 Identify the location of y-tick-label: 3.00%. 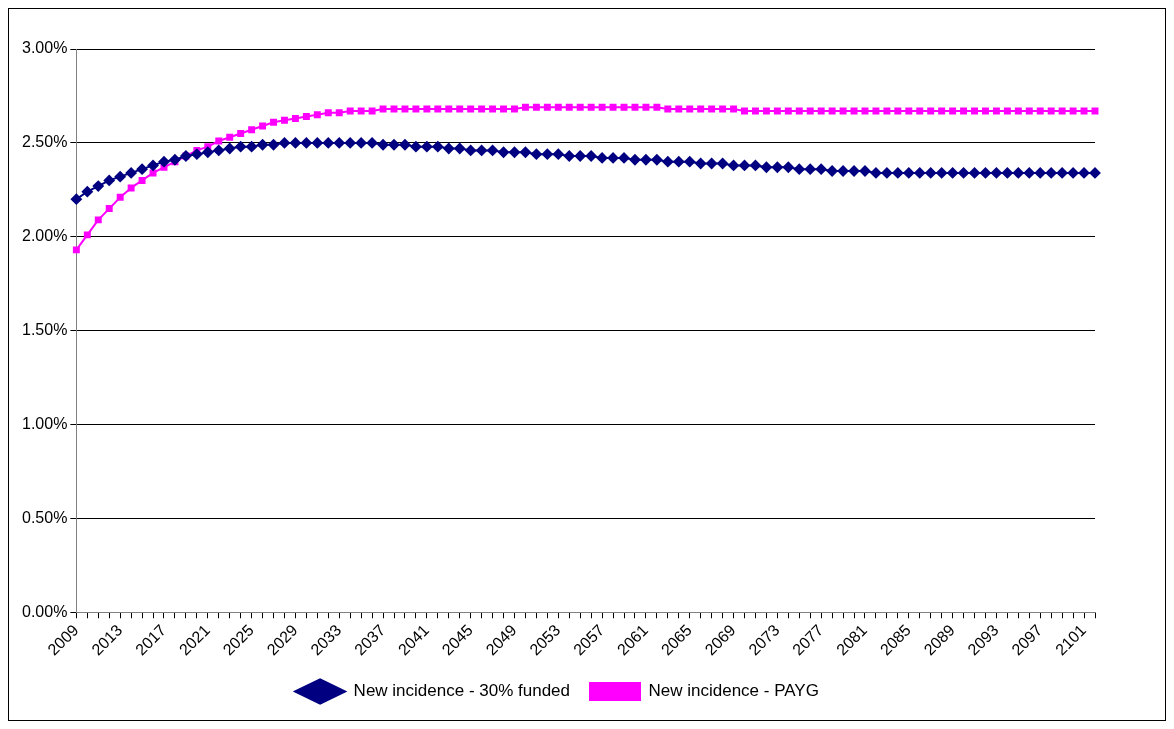
(44, 48).